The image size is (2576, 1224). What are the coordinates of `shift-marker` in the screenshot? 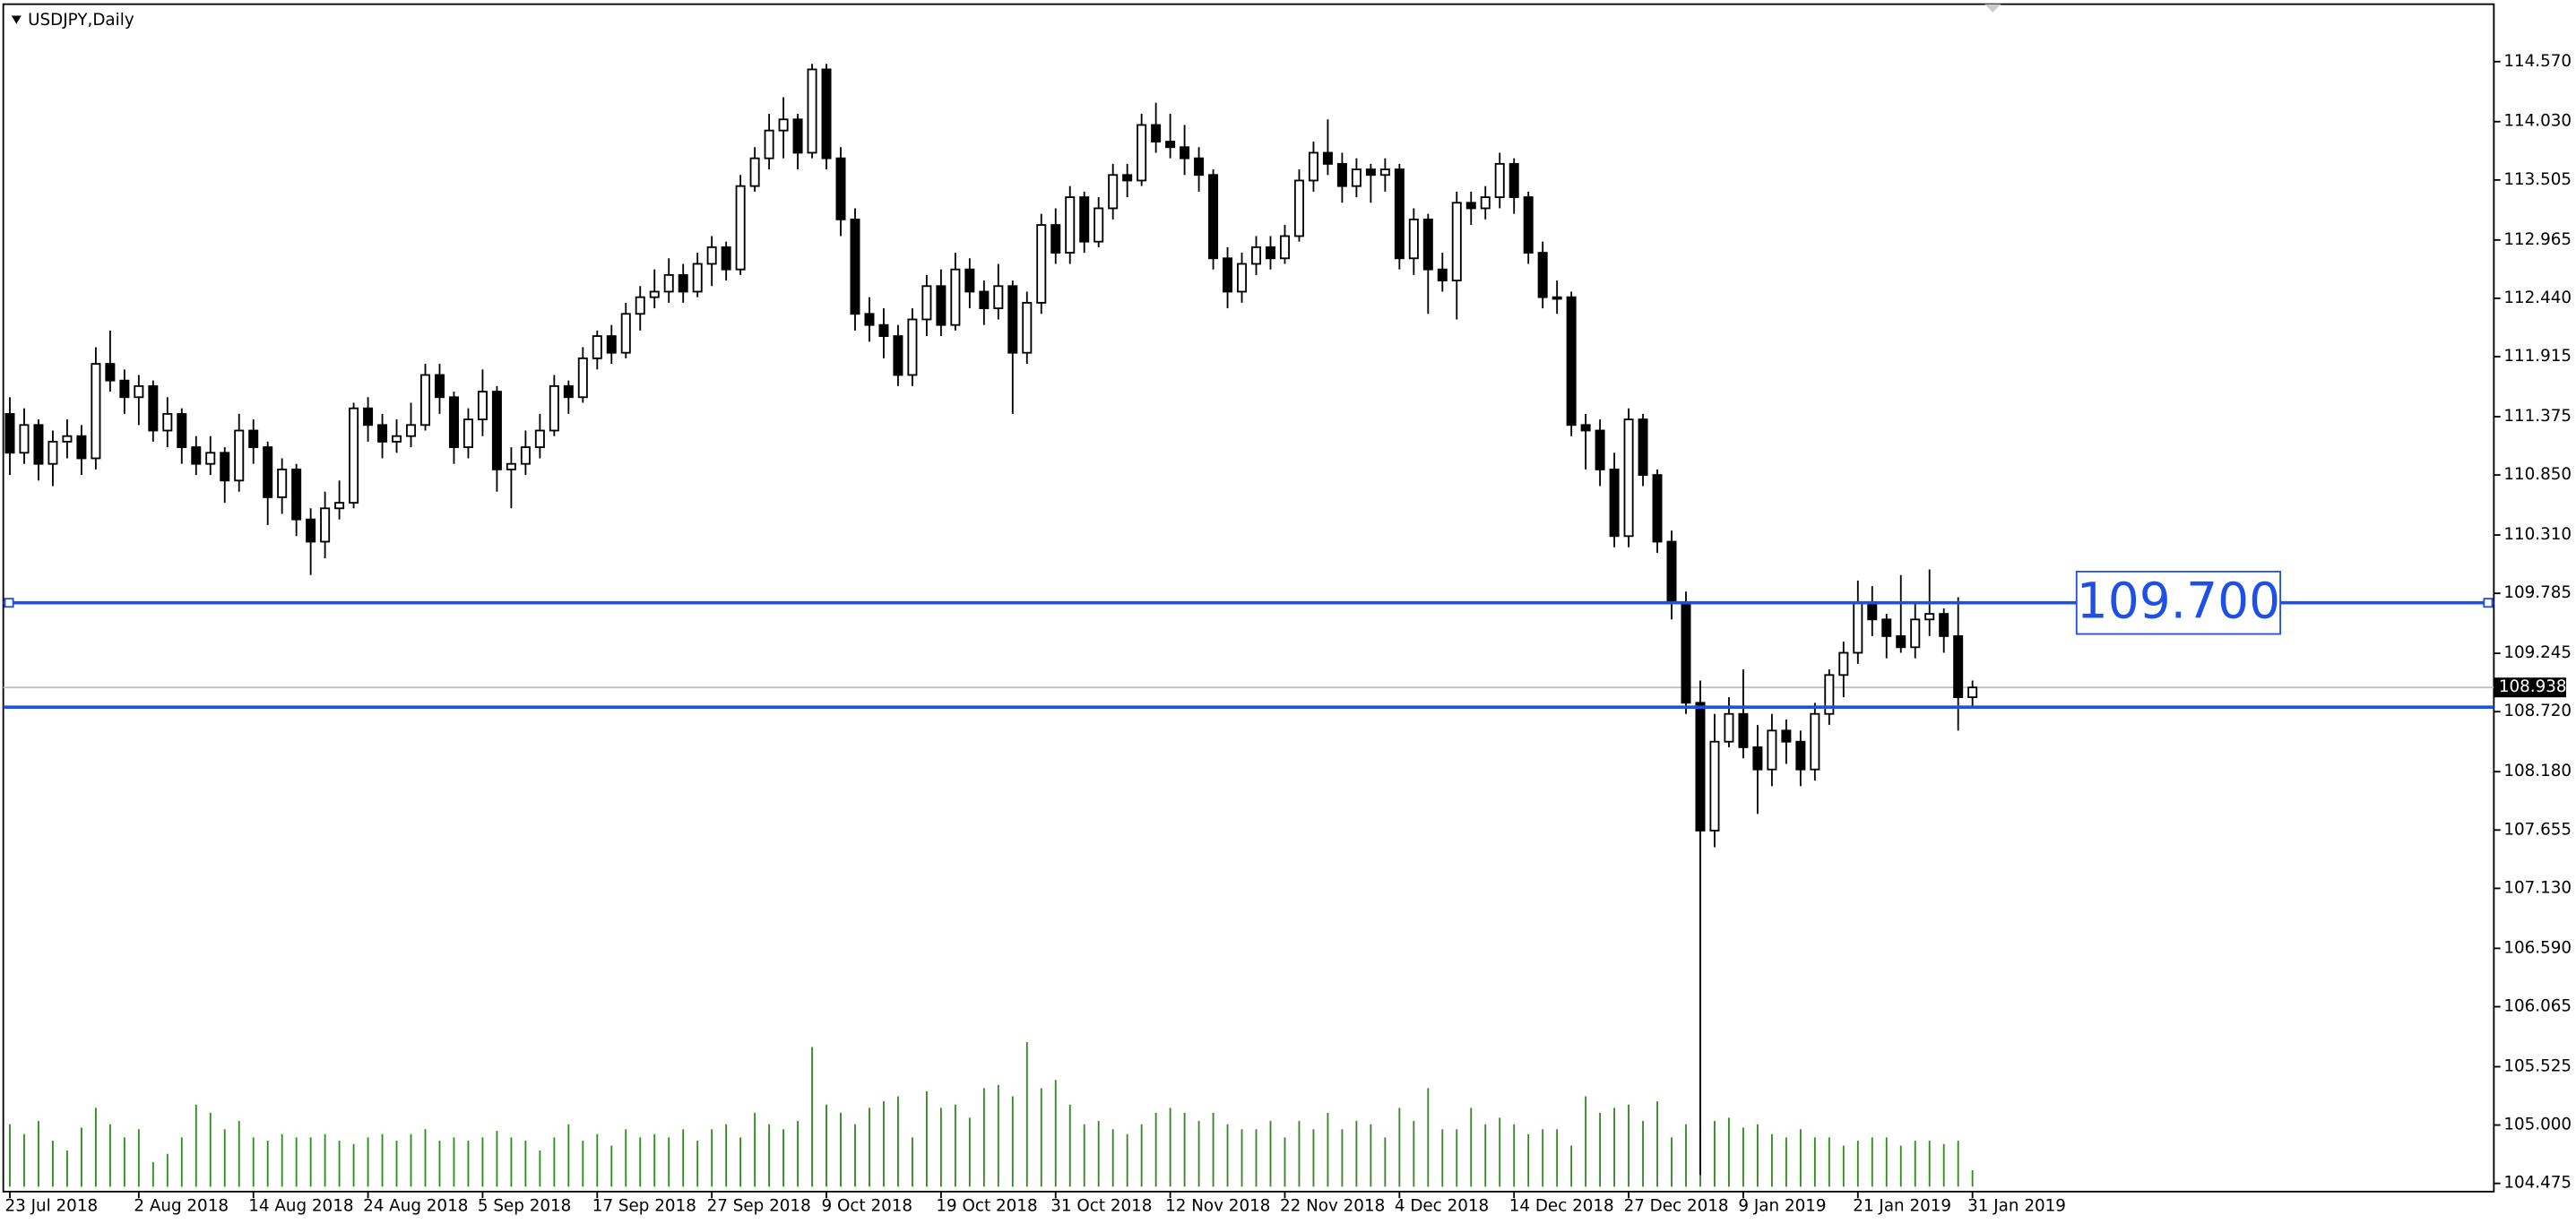 It's located at (1992, 8).